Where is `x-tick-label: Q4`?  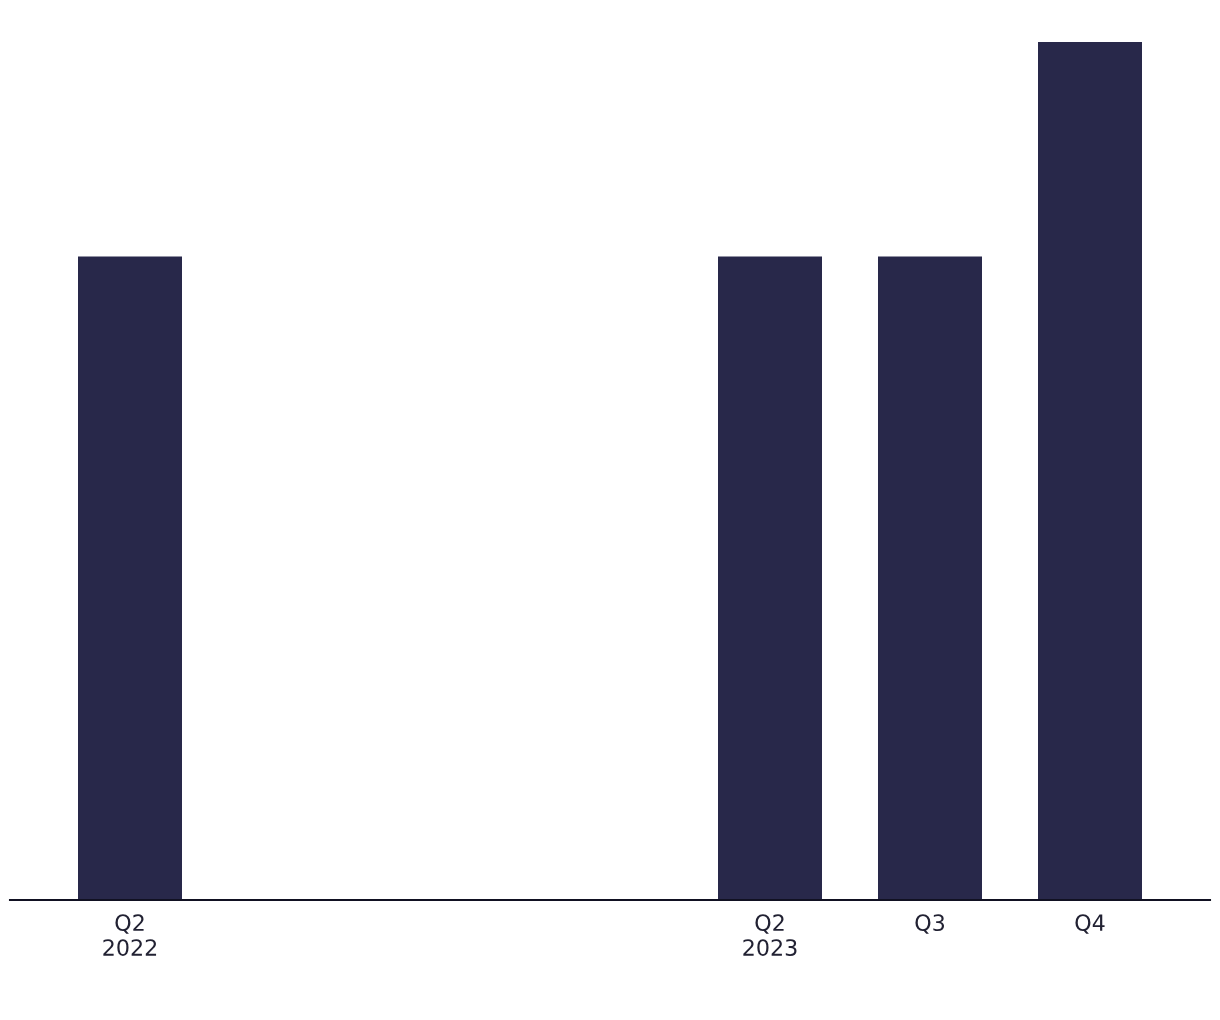 x-tick-label: Q4 is located at coordinates (1090, 924).